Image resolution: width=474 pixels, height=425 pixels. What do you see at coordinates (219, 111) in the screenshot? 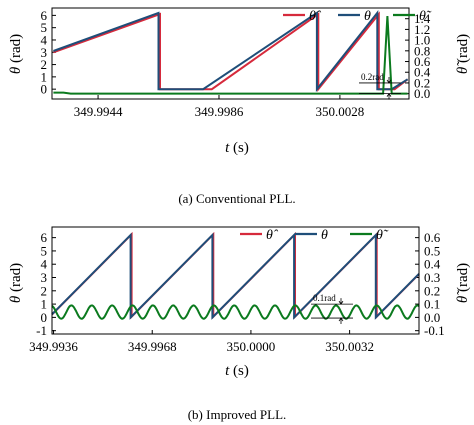
I see `x-tick-label: 349.9986` at bounding box center [219, 111].